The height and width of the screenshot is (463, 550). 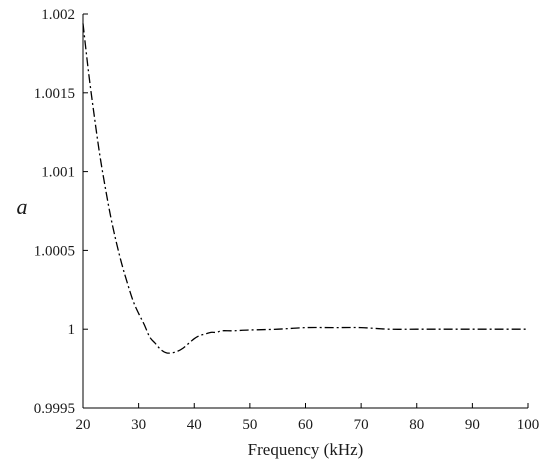 What do you see at coordinates (54, 409) in the screenshot?
I see `y-tick-label: 0.9995` at bounding box center [54, 409].